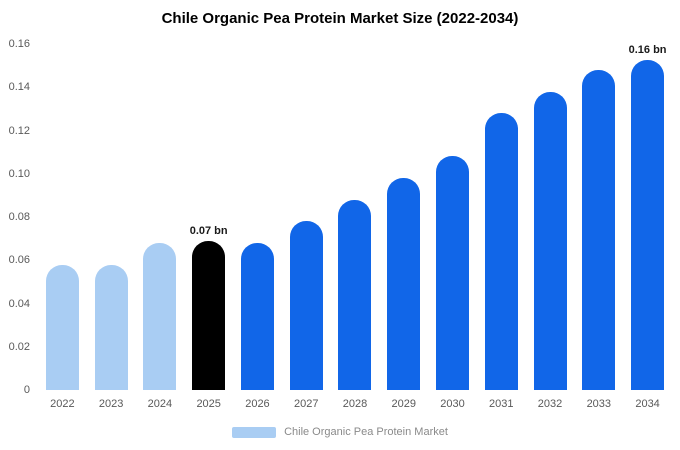  Describe the element at coordinates (452, 273) in the screenshot. I see `bar-2030` at that location.